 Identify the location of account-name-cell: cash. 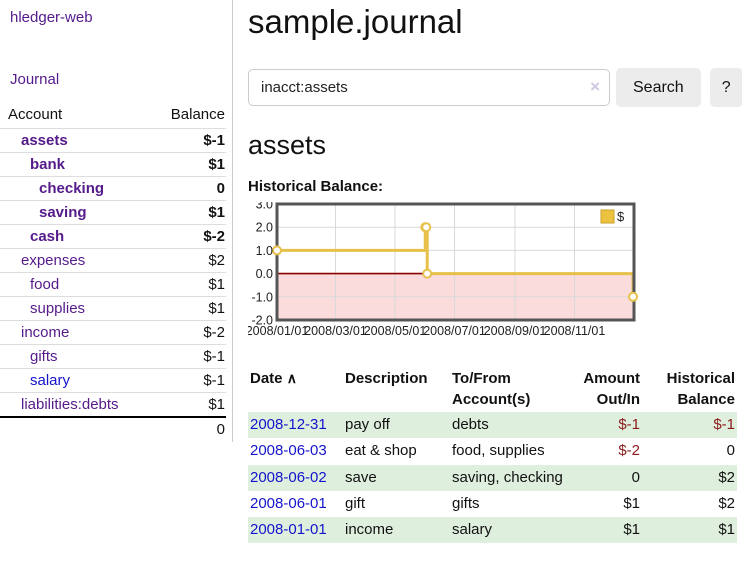
(77, 236).